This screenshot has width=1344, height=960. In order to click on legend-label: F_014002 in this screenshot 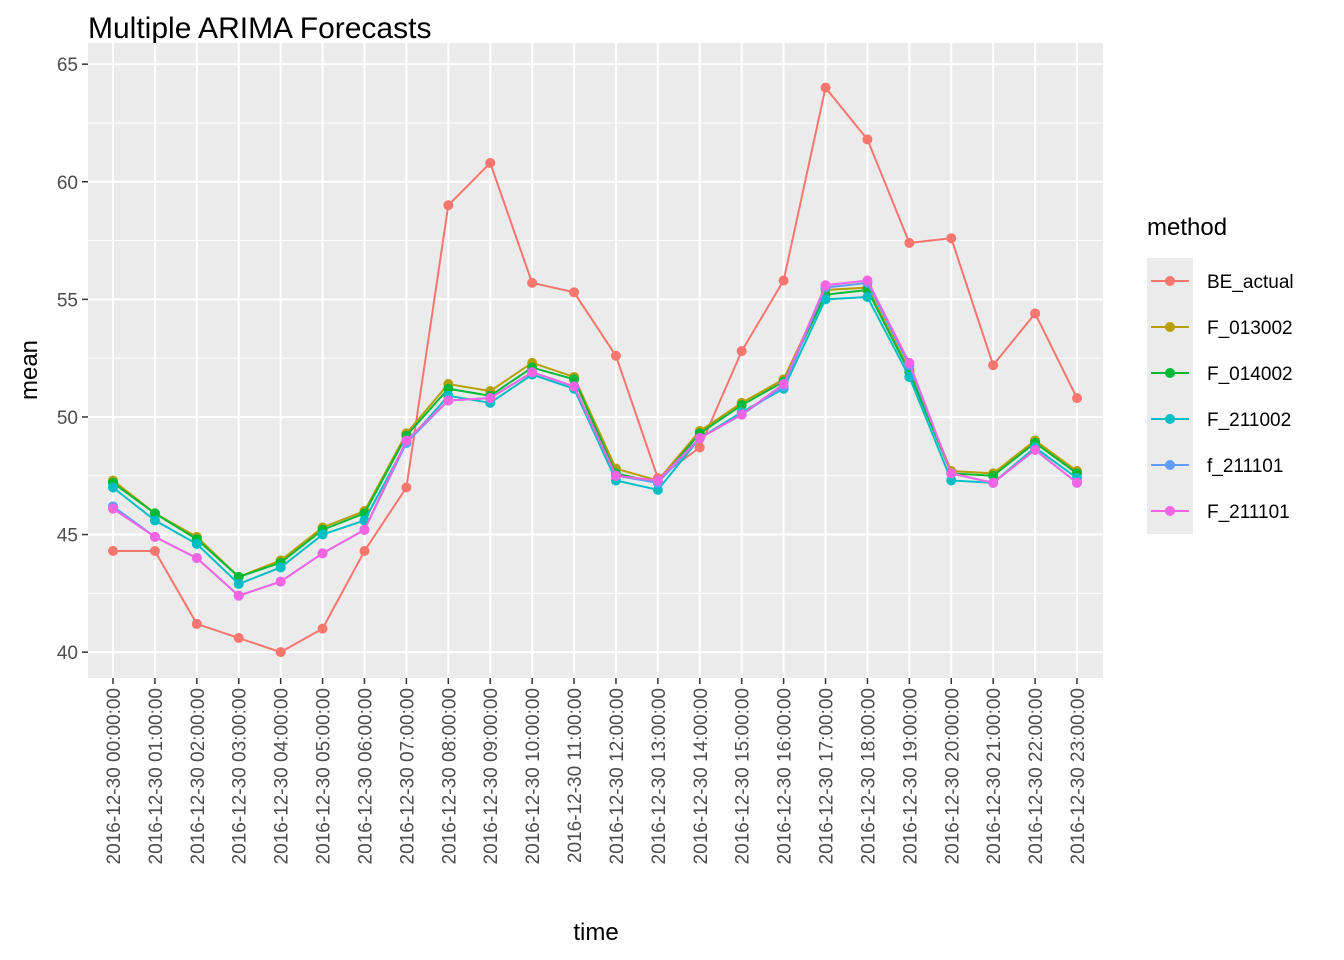, I will do `click(1250, 374)`.